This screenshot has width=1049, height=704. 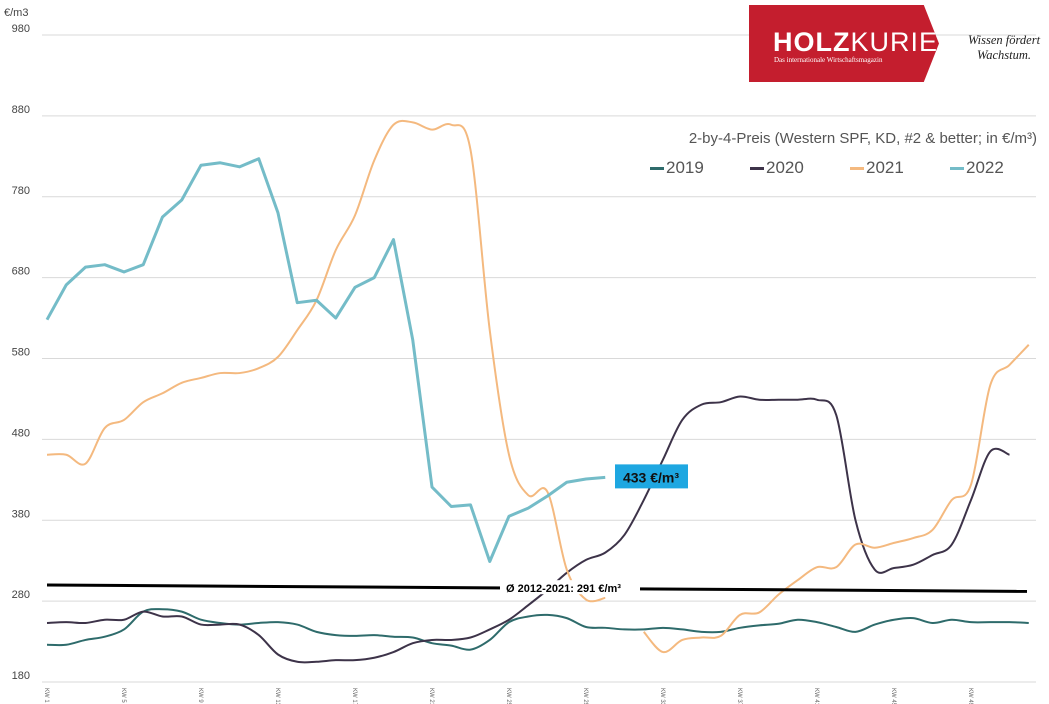 I want to click on y-tick-label: 980, so click(x=21, y=29).